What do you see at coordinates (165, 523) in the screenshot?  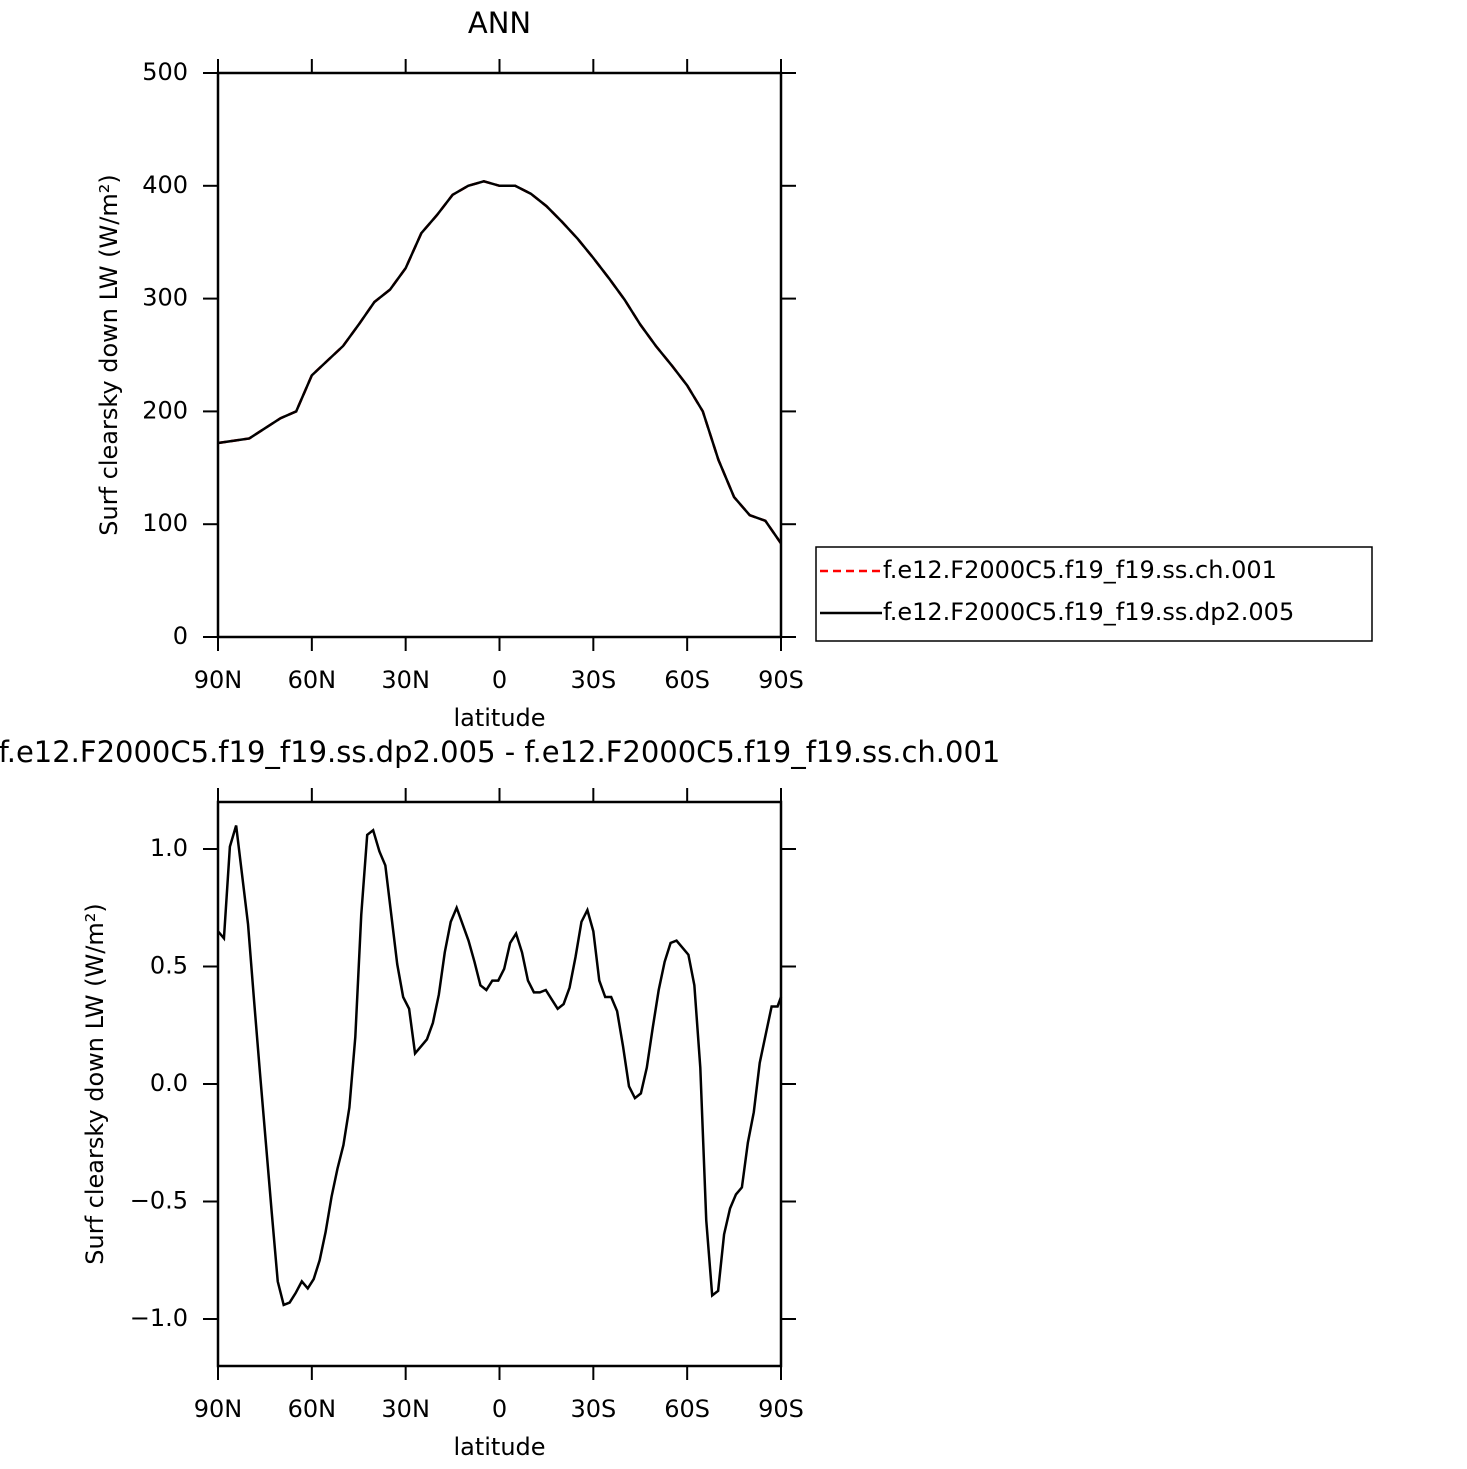 I see `y-tick-label: 100` at bounding box center [165, 523].